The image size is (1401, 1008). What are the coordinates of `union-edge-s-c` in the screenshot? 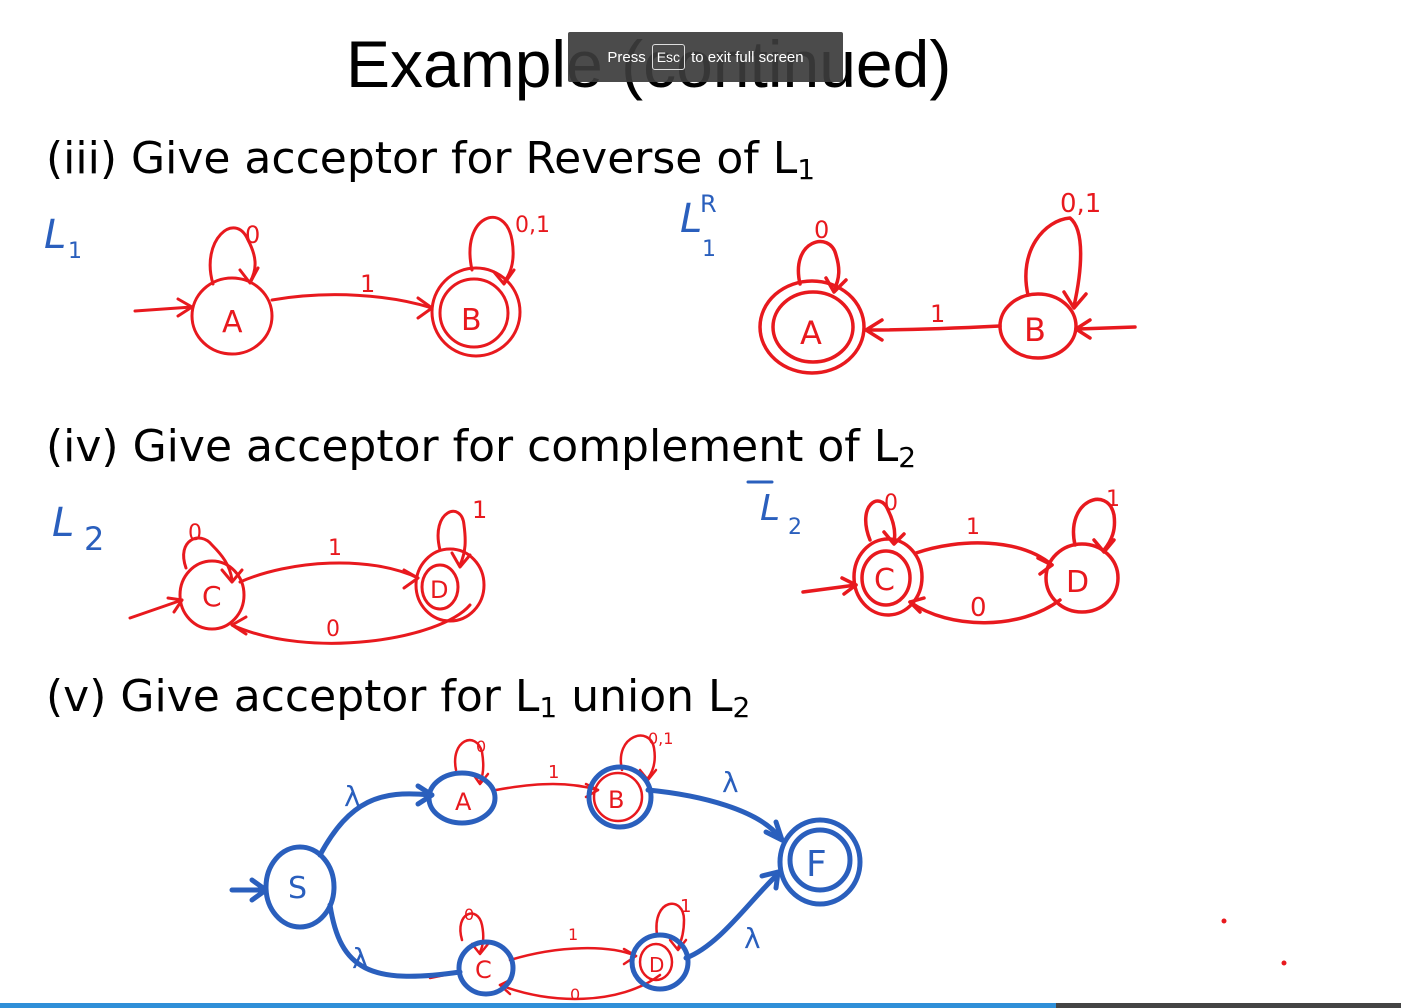 It's located at (395, 940).